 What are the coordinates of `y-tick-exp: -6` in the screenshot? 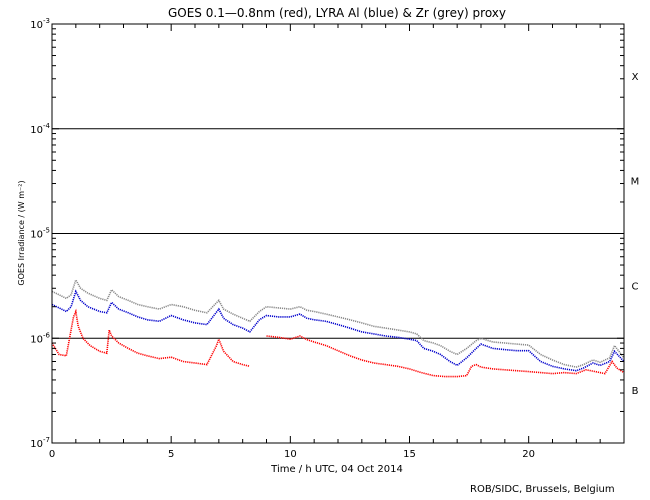 It's located at (47, 335).